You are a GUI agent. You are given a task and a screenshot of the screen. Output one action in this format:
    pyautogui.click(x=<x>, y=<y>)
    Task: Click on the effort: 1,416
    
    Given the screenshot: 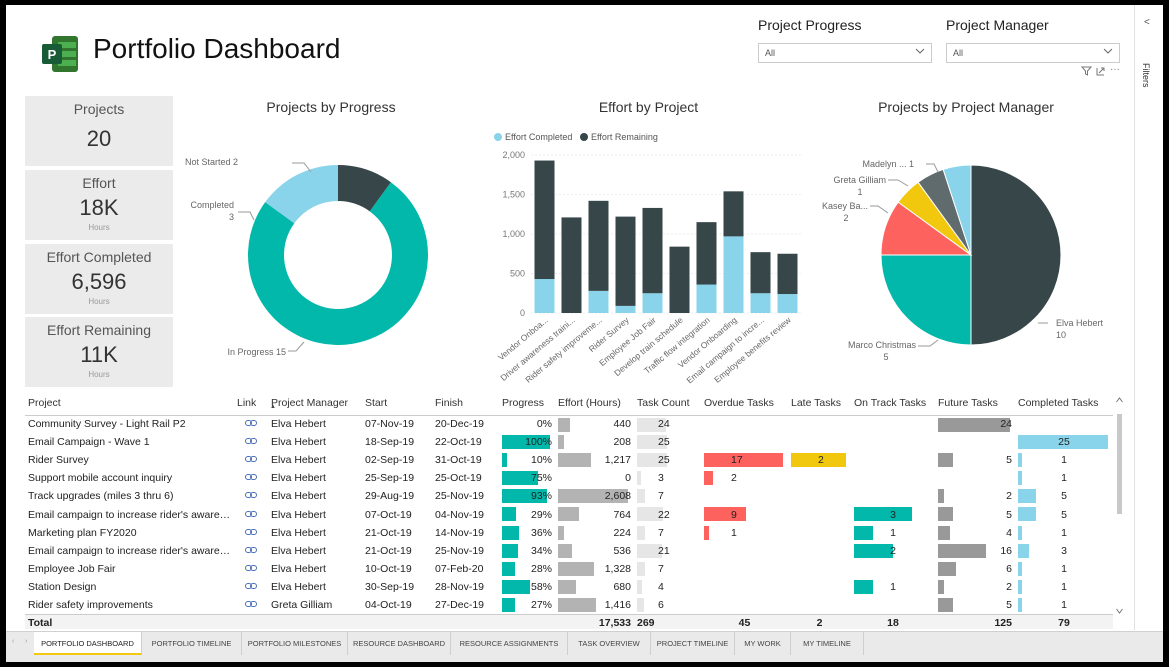 What is the action you would take?
    pyautogui.click(x=594, y=605)
    